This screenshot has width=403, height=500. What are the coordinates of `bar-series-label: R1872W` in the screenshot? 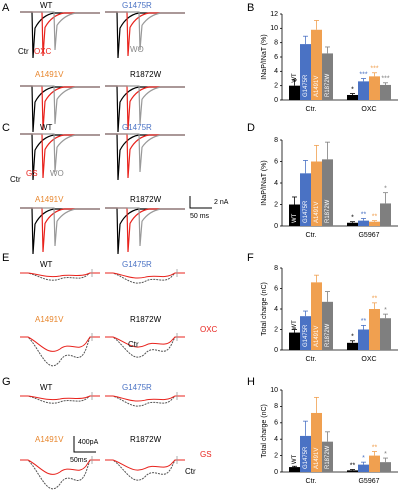 It's located at (328, 335).